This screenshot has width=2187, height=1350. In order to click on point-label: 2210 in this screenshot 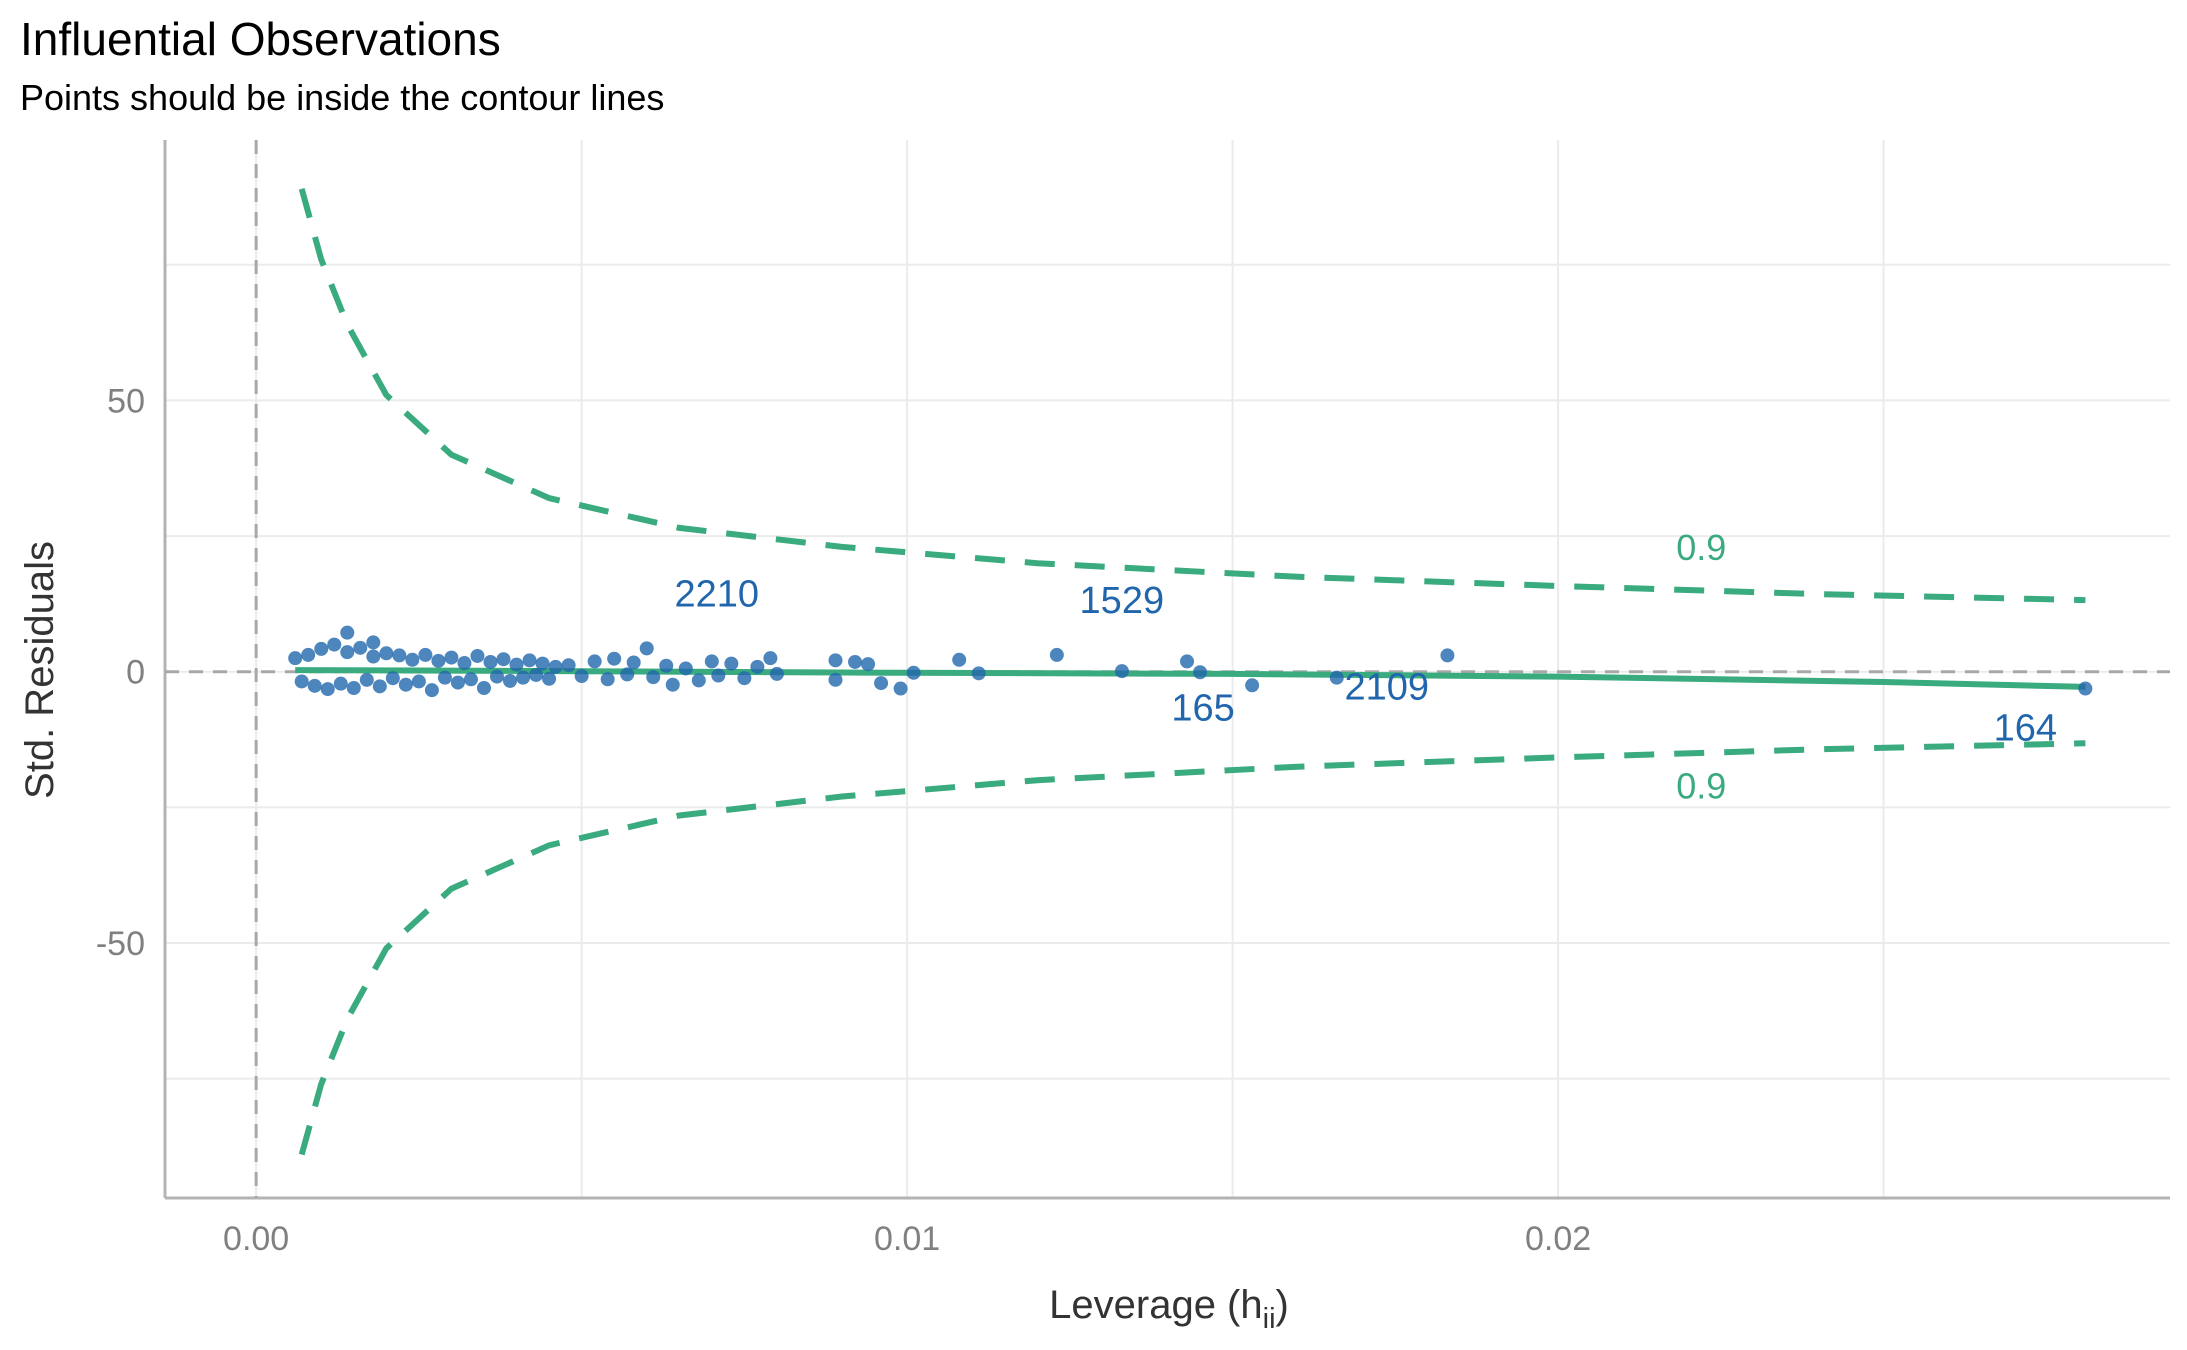, I will do `click(716, 594)`.